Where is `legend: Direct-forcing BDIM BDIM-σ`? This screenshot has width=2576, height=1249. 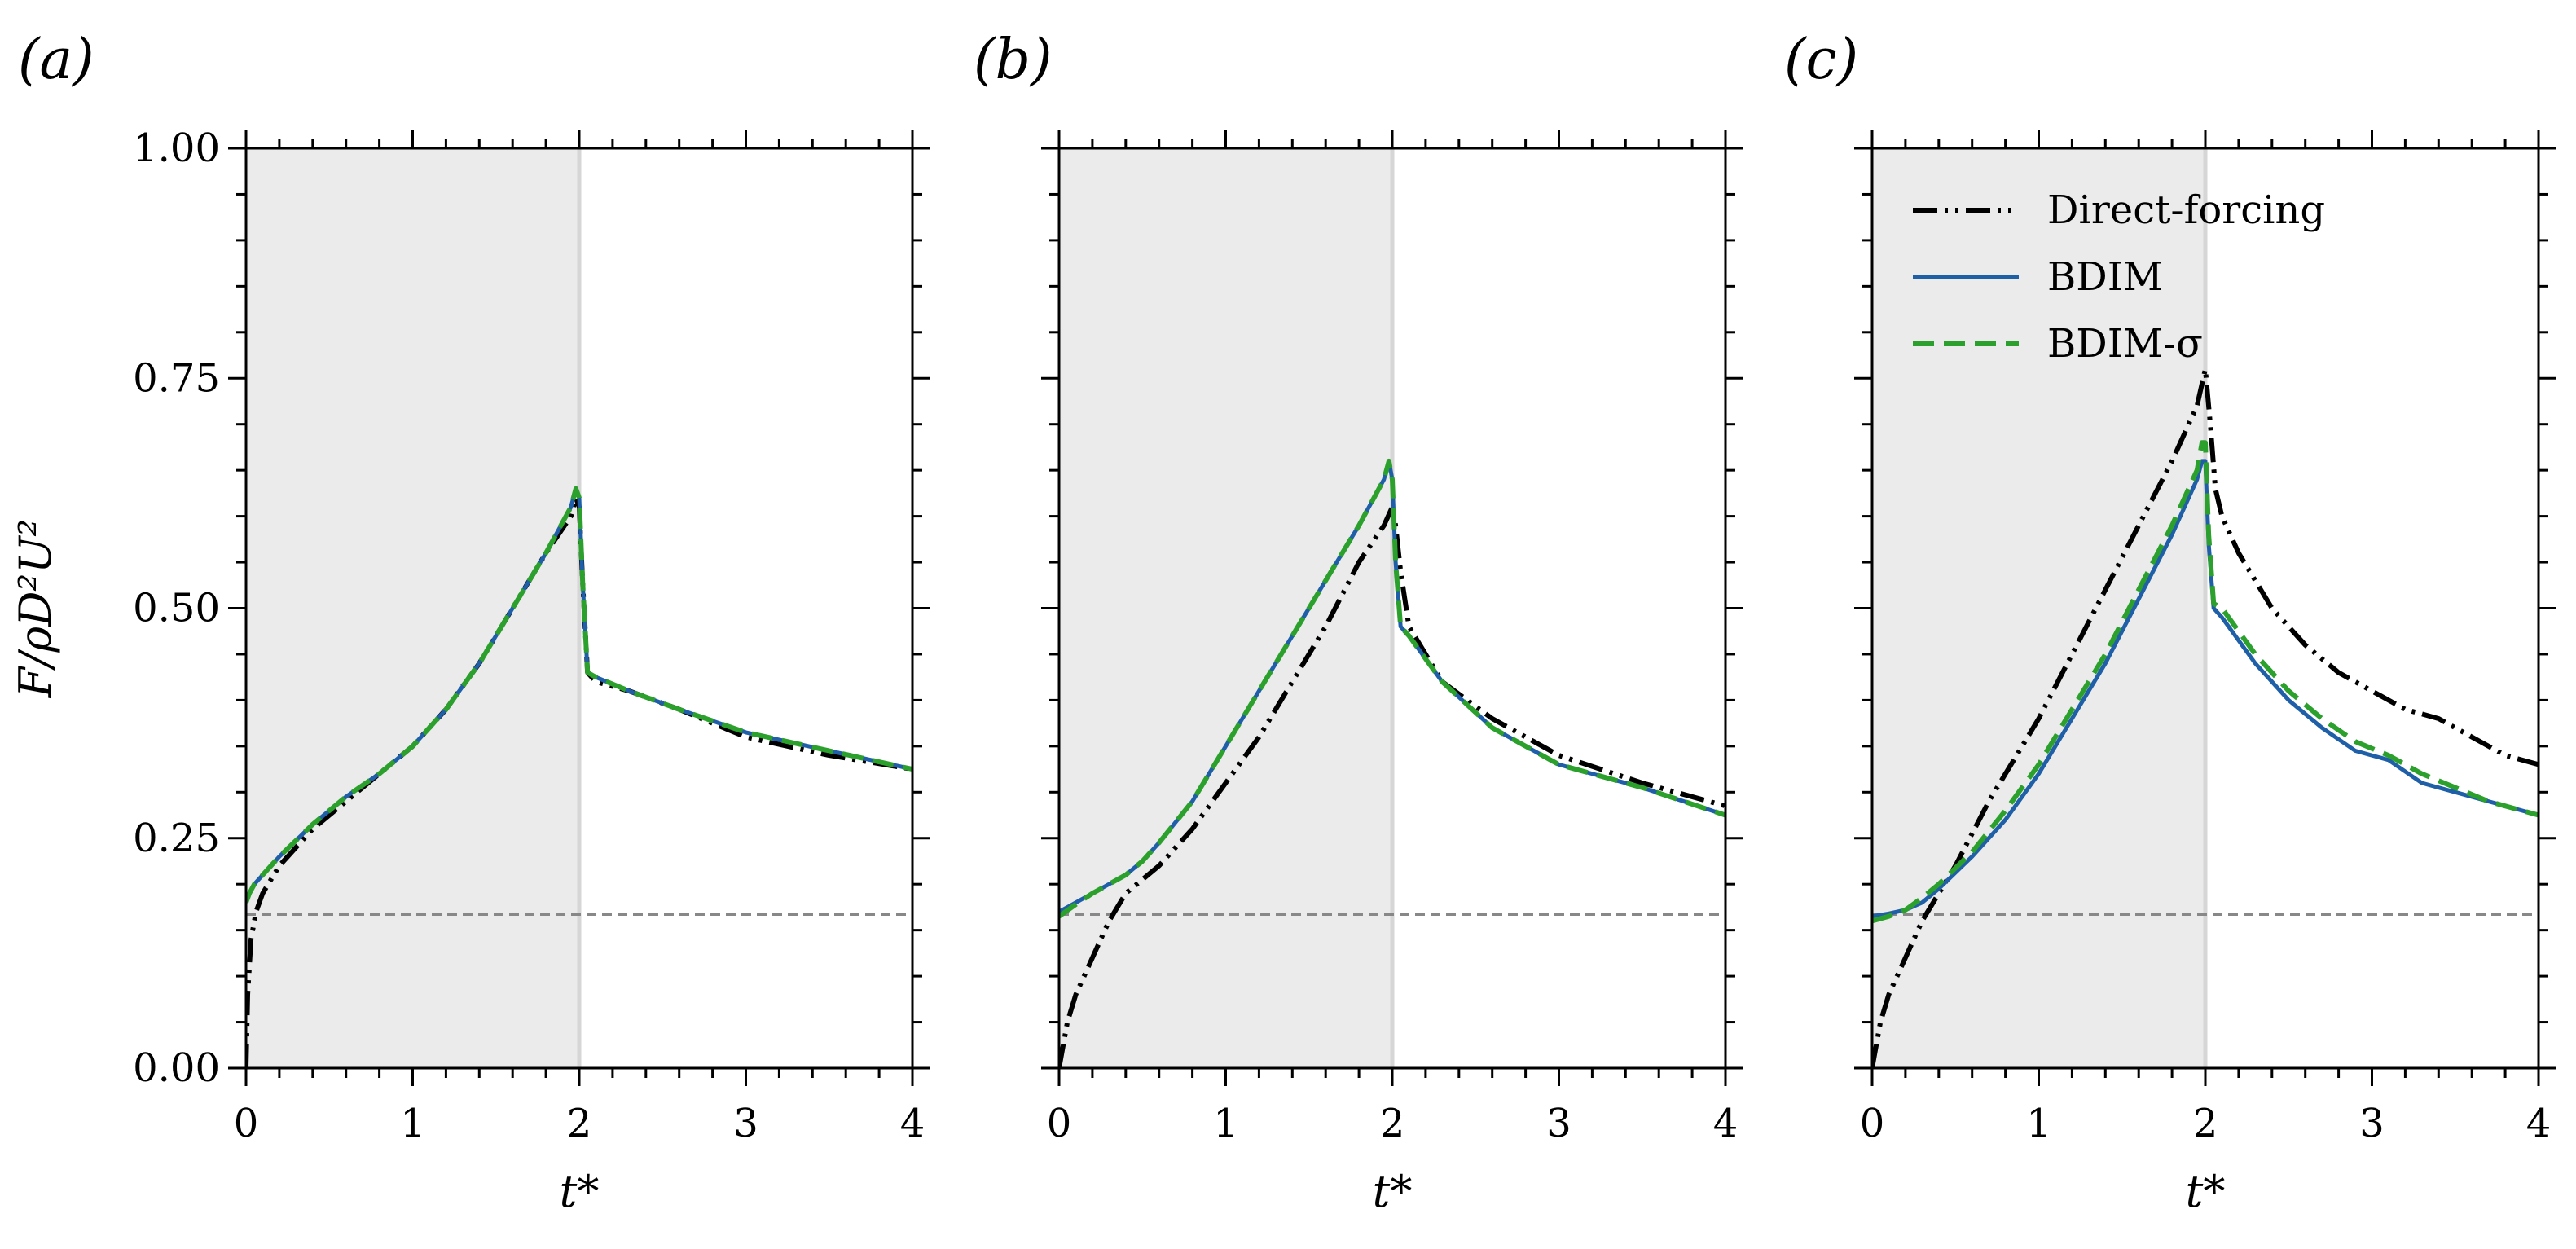 legend: Direct-forcing BDIM BDIM-σ is located at coordinates (2119, 277).